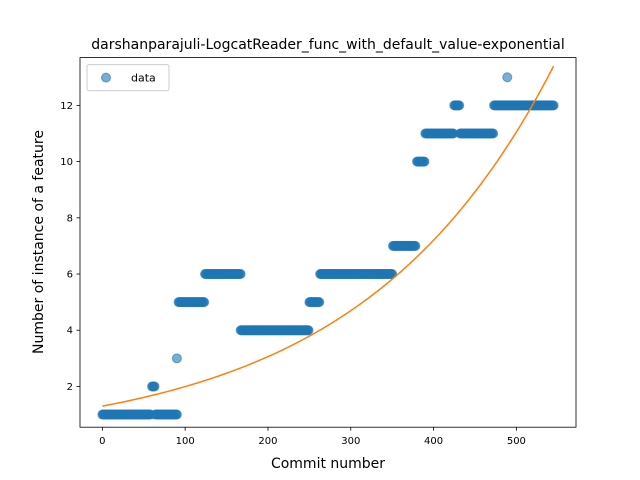 This screenshot has height=480, width=640. Describe the element at coordinates (106, 77) in the screenshot. I see `legend-marker-data` at that location.